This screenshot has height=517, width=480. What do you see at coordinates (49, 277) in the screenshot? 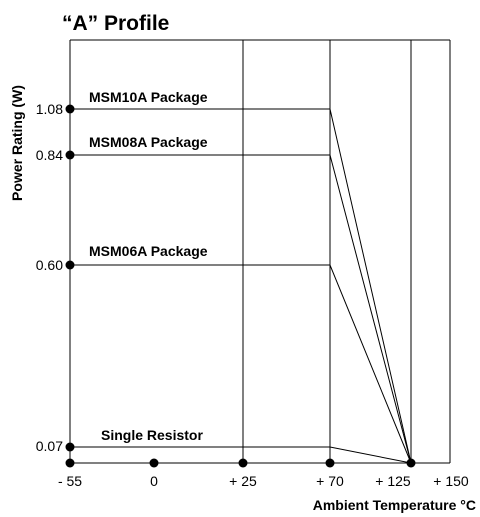
I see `y-tick-labels: 1.08 0.84 0.60 0.07` at bounding box center [49, 277].